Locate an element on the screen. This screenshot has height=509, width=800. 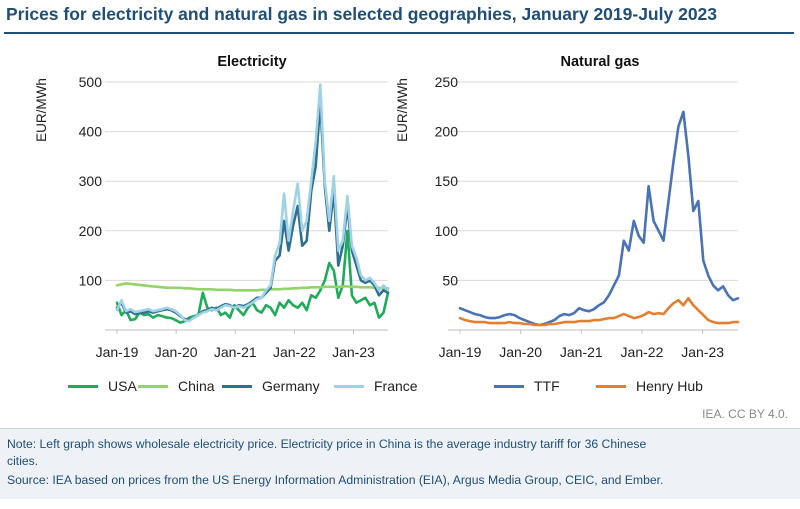
x-tick-label-electricity-1: Jan-20 is located at coordinates (176, 352).